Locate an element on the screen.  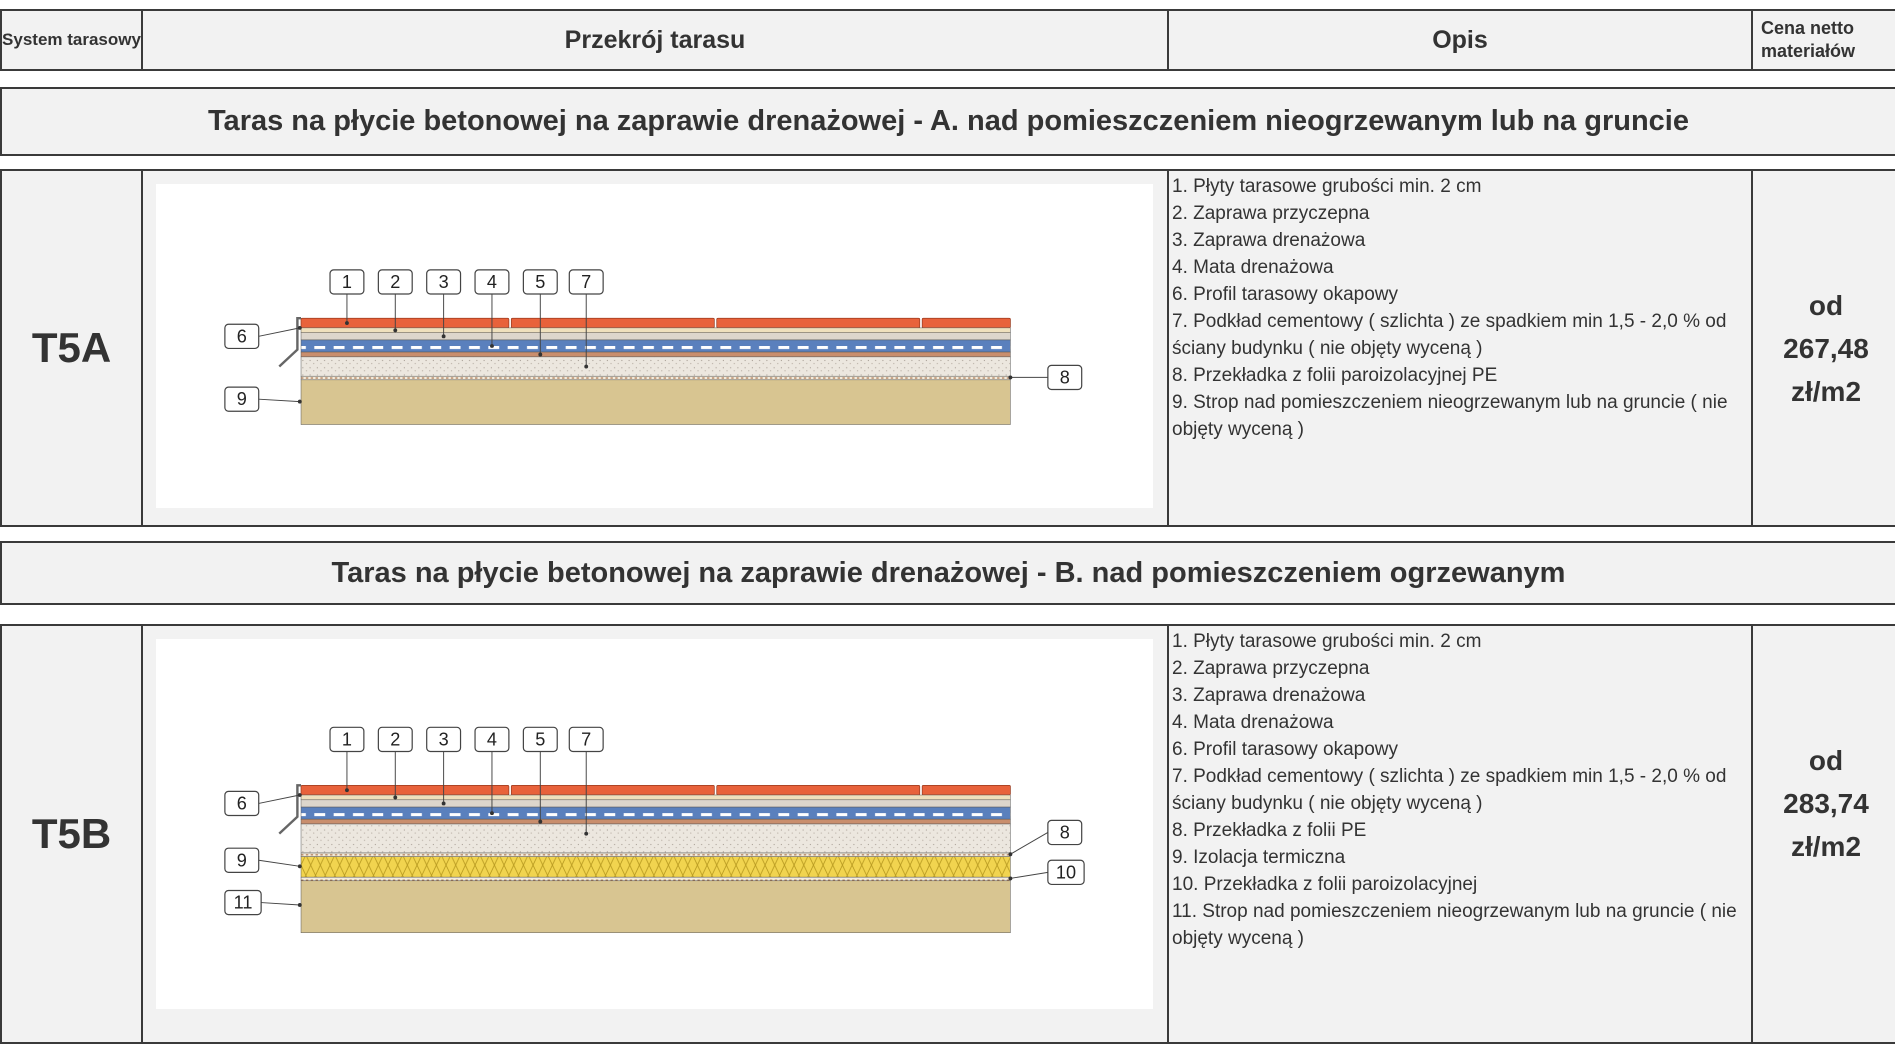
layer-foil is located at coordinates (655, 378).